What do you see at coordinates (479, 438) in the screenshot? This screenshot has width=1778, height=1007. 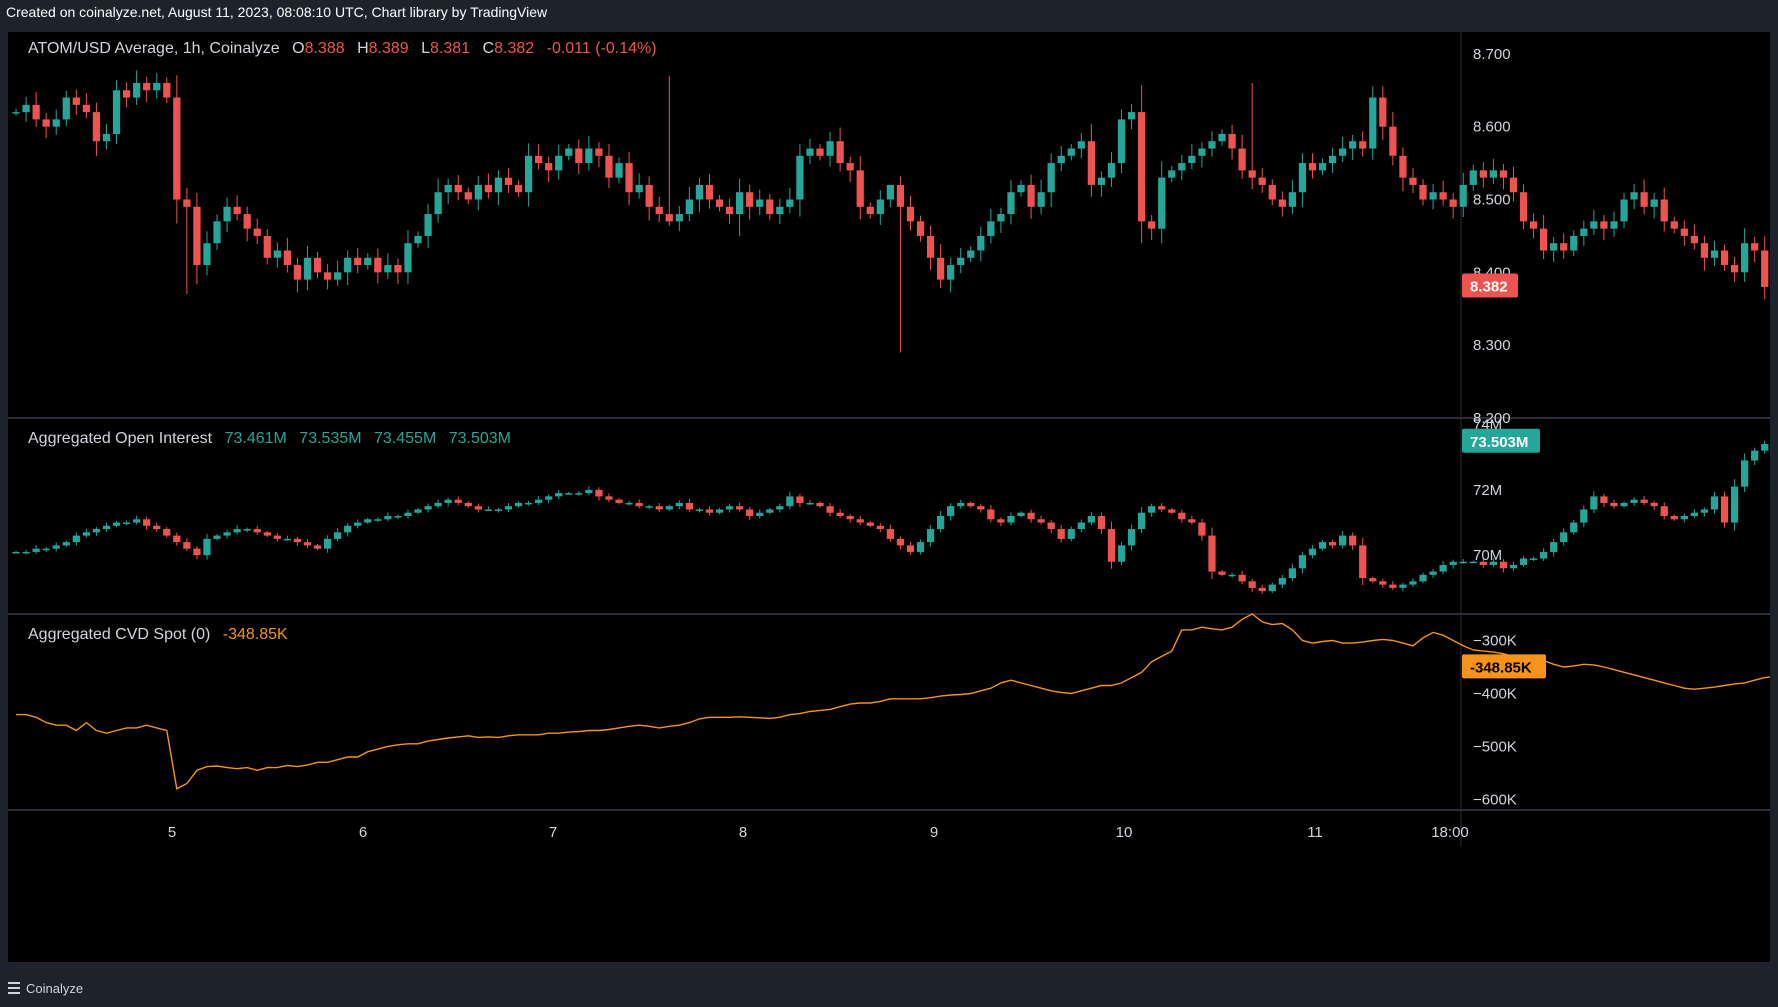 I see `oi-close: 73.503M` at bounding box center [479, 438].